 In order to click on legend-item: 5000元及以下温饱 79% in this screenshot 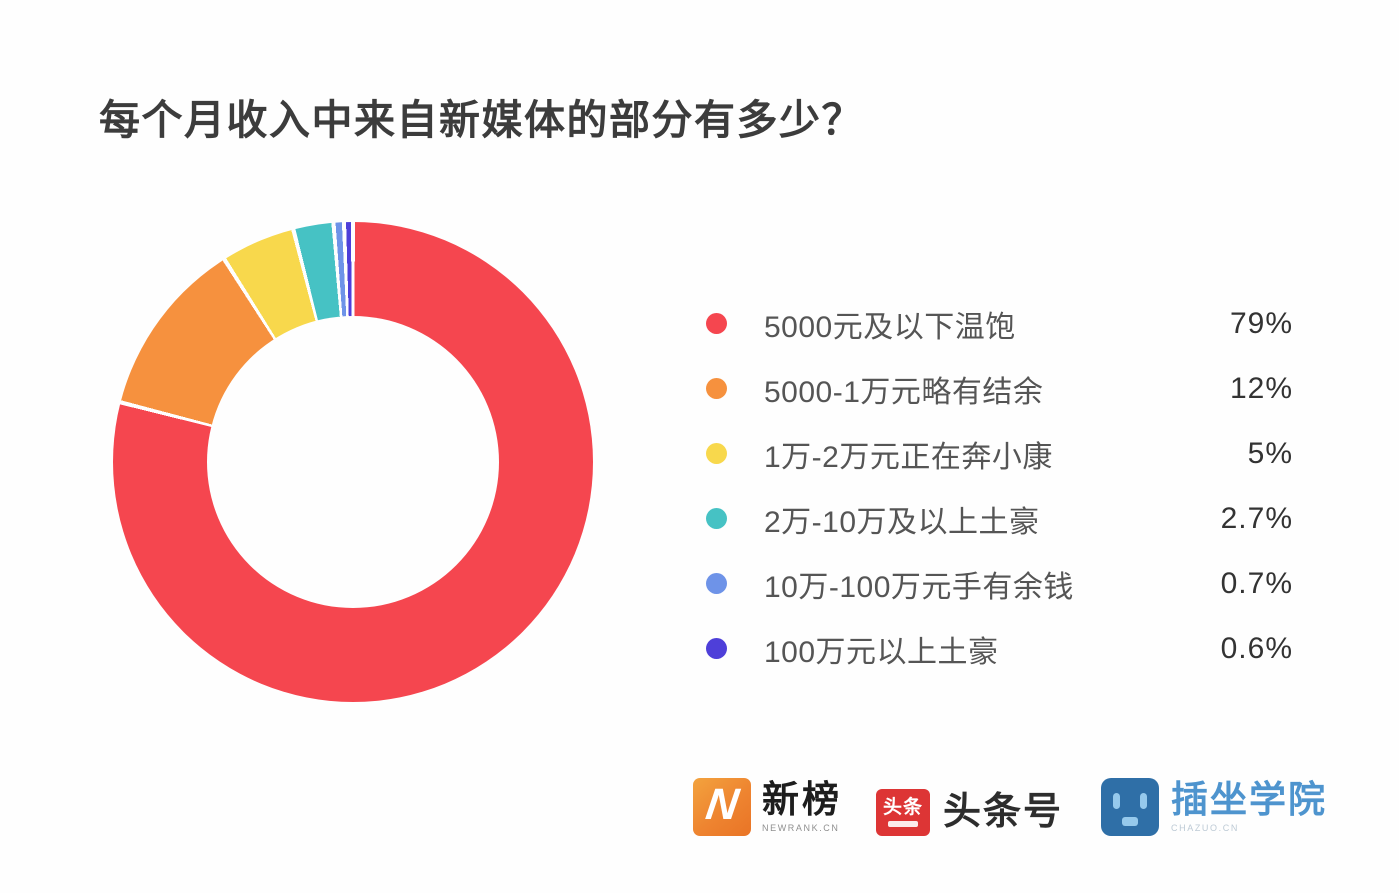, I will do `click(999, 323)`.